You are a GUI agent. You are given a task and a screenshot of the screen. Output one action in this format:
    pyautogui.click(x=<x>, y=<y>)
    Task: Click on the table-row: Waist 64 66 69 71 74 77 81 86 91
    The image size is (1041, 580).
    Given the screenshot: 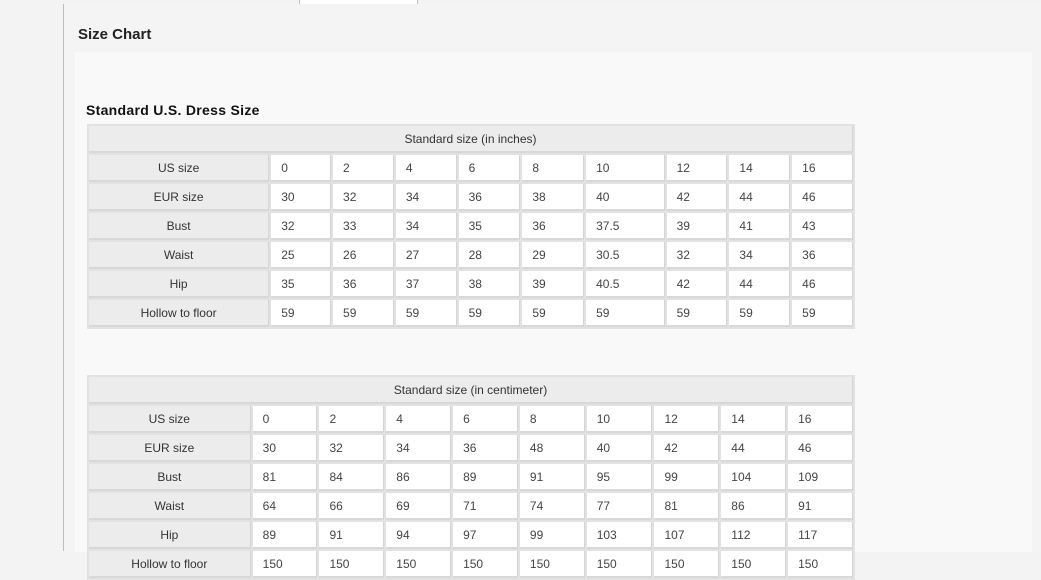 What is the action you would take?
    pyautogui.click(x=471, y=506)
    